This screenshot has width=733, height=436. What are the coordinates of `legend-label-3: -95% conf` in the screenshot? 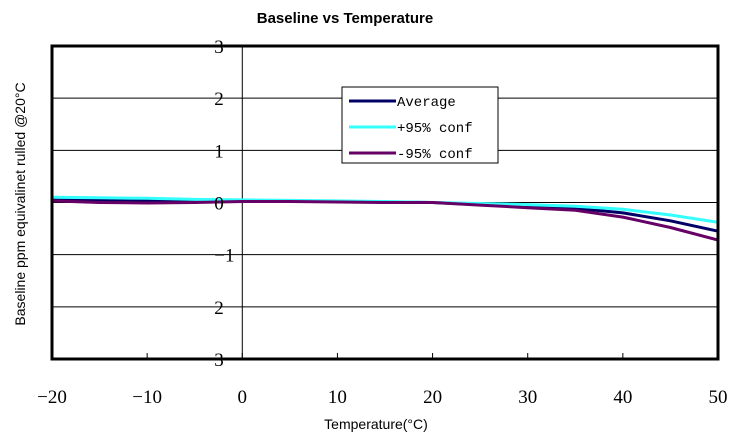 It's located at (435, 155).